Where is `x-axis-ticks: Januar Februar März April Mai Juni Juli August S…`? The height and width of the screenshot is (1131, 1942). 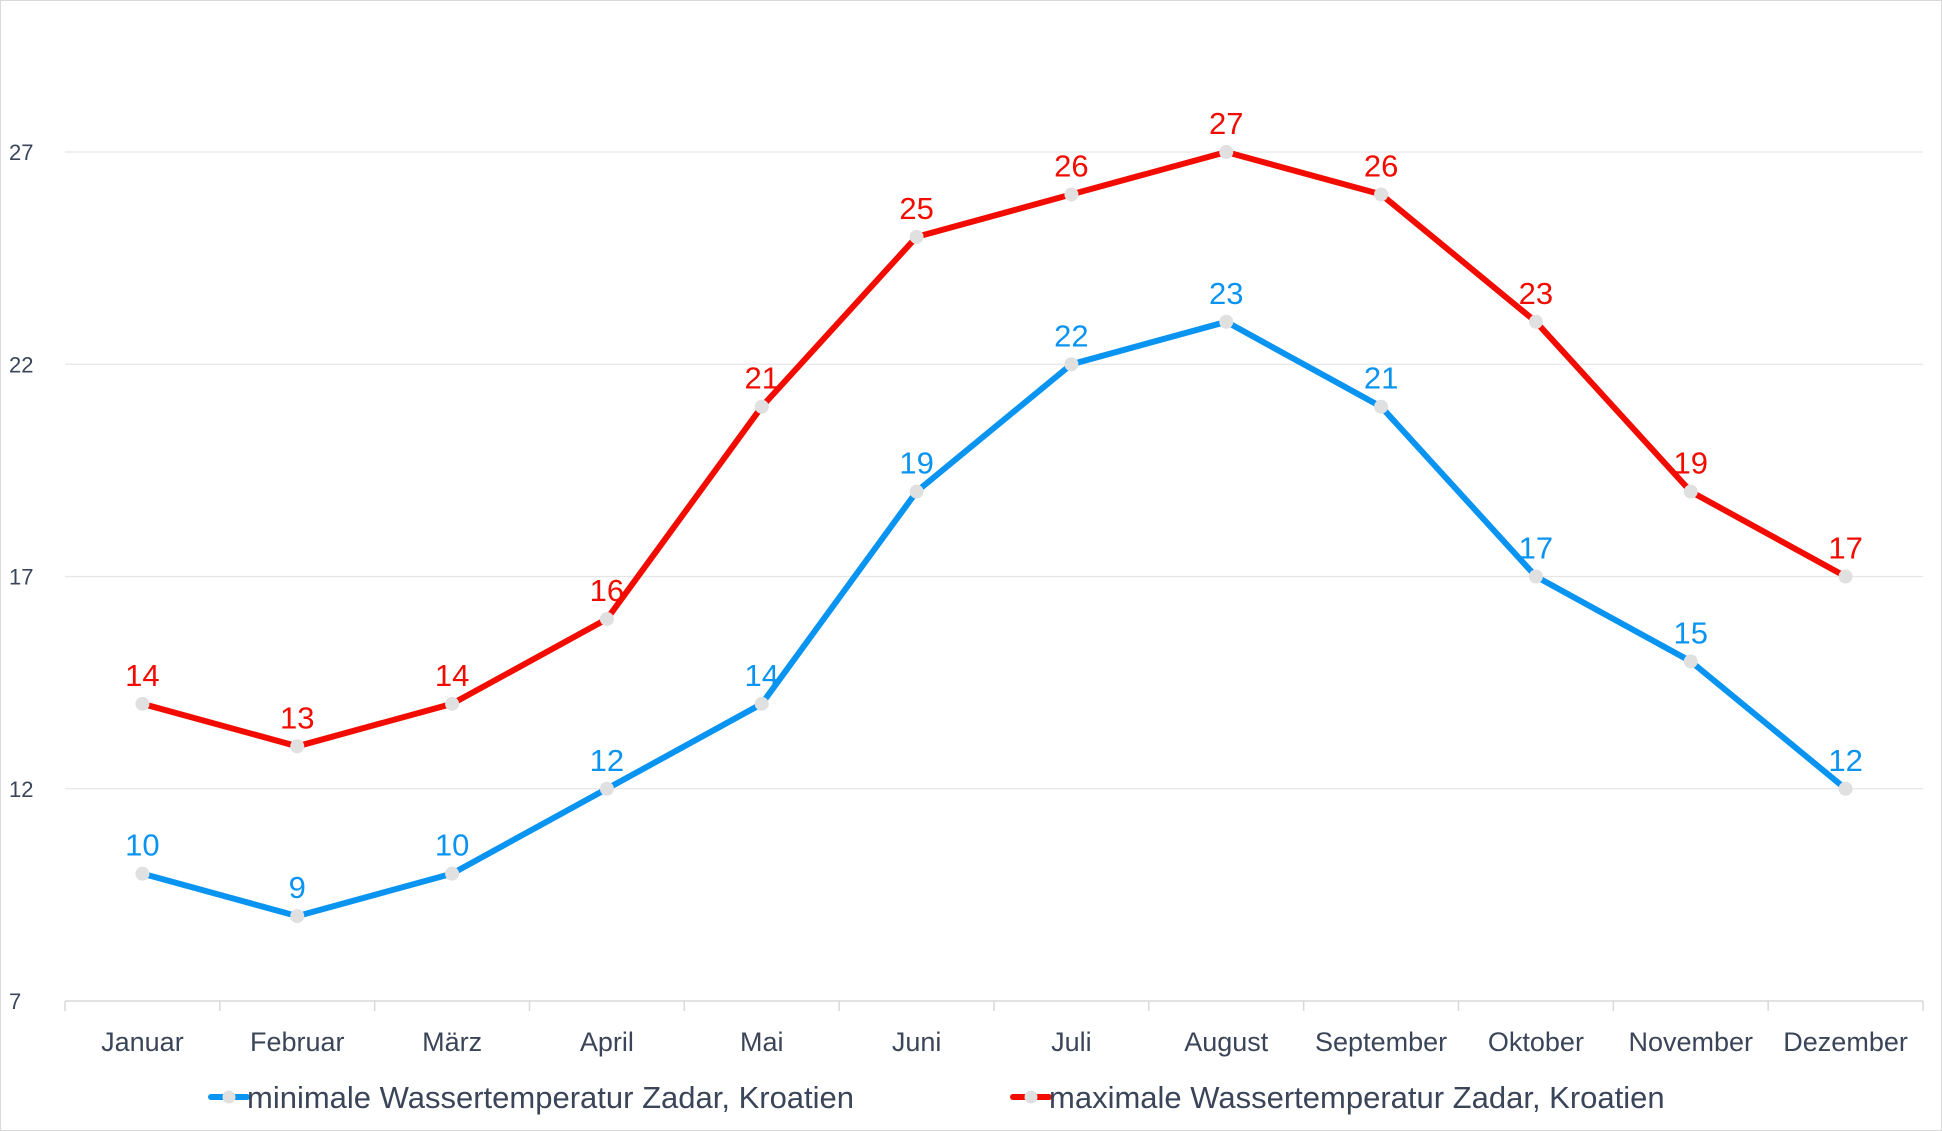 x-axis-ticks: Januar Februar März April Mai Juni Juli August S… is located at coordinates (1004, 1042).